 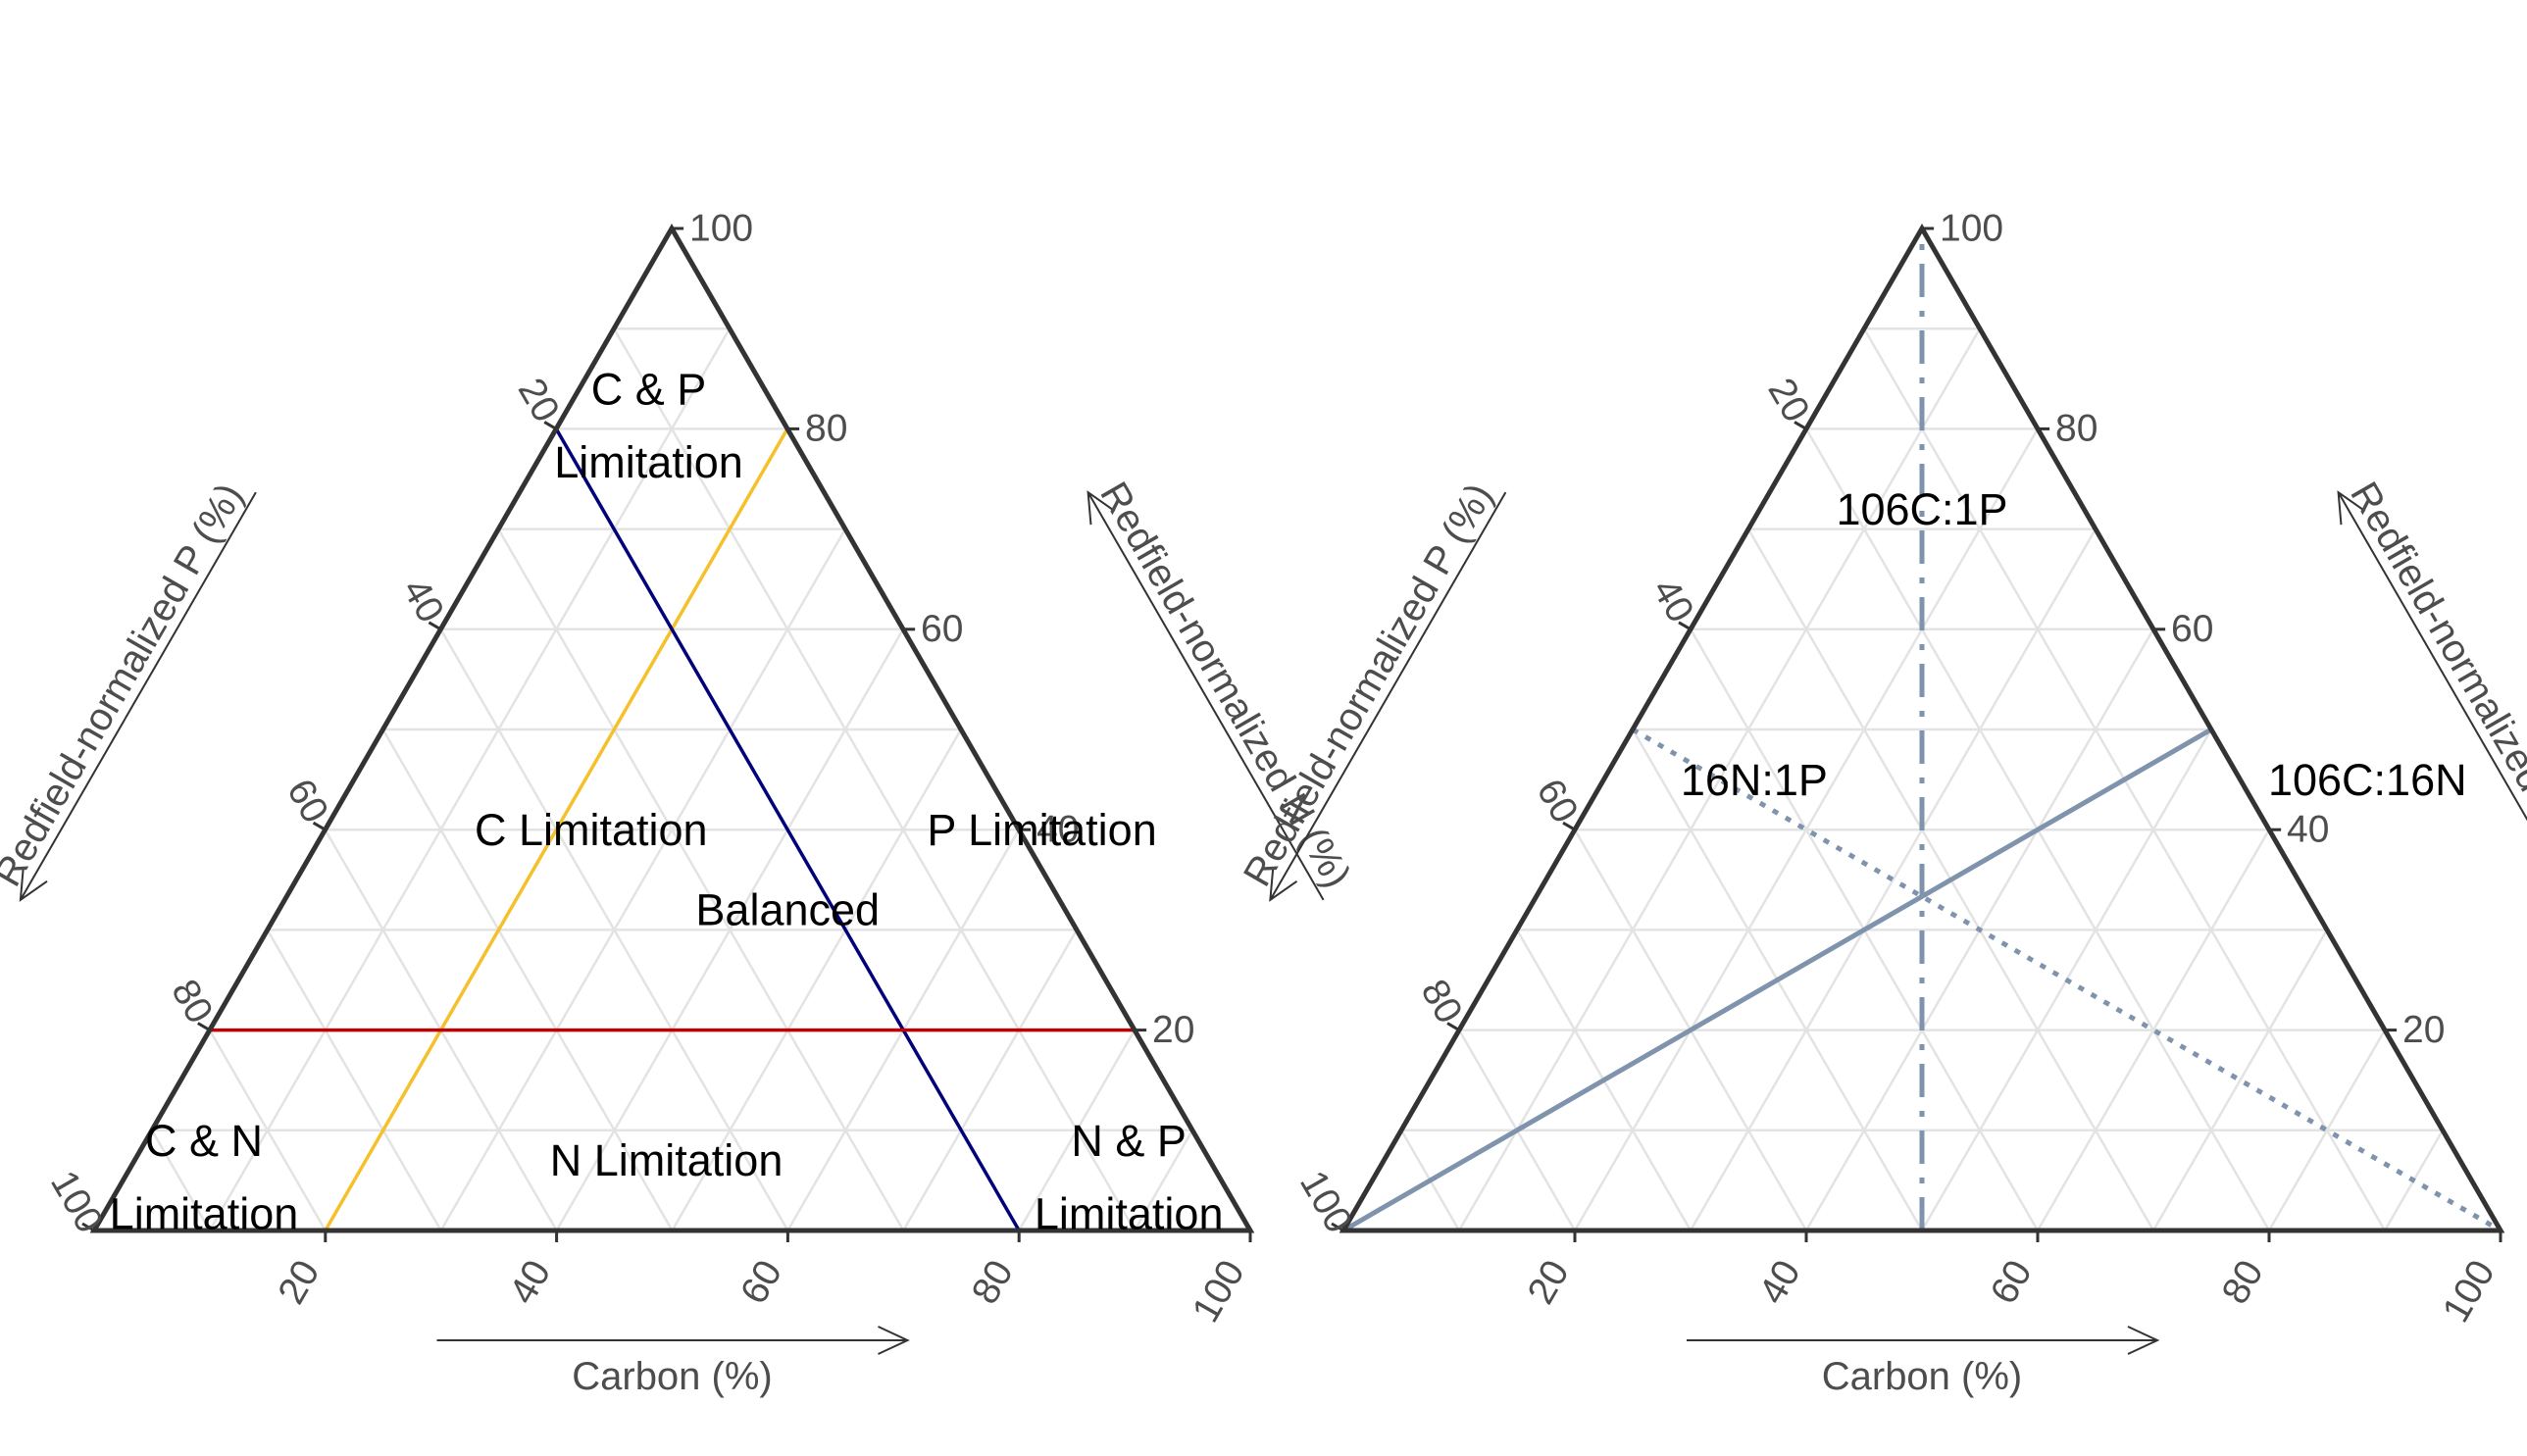 I want to click on region-label: Balanced, so click(x=787, y=910).